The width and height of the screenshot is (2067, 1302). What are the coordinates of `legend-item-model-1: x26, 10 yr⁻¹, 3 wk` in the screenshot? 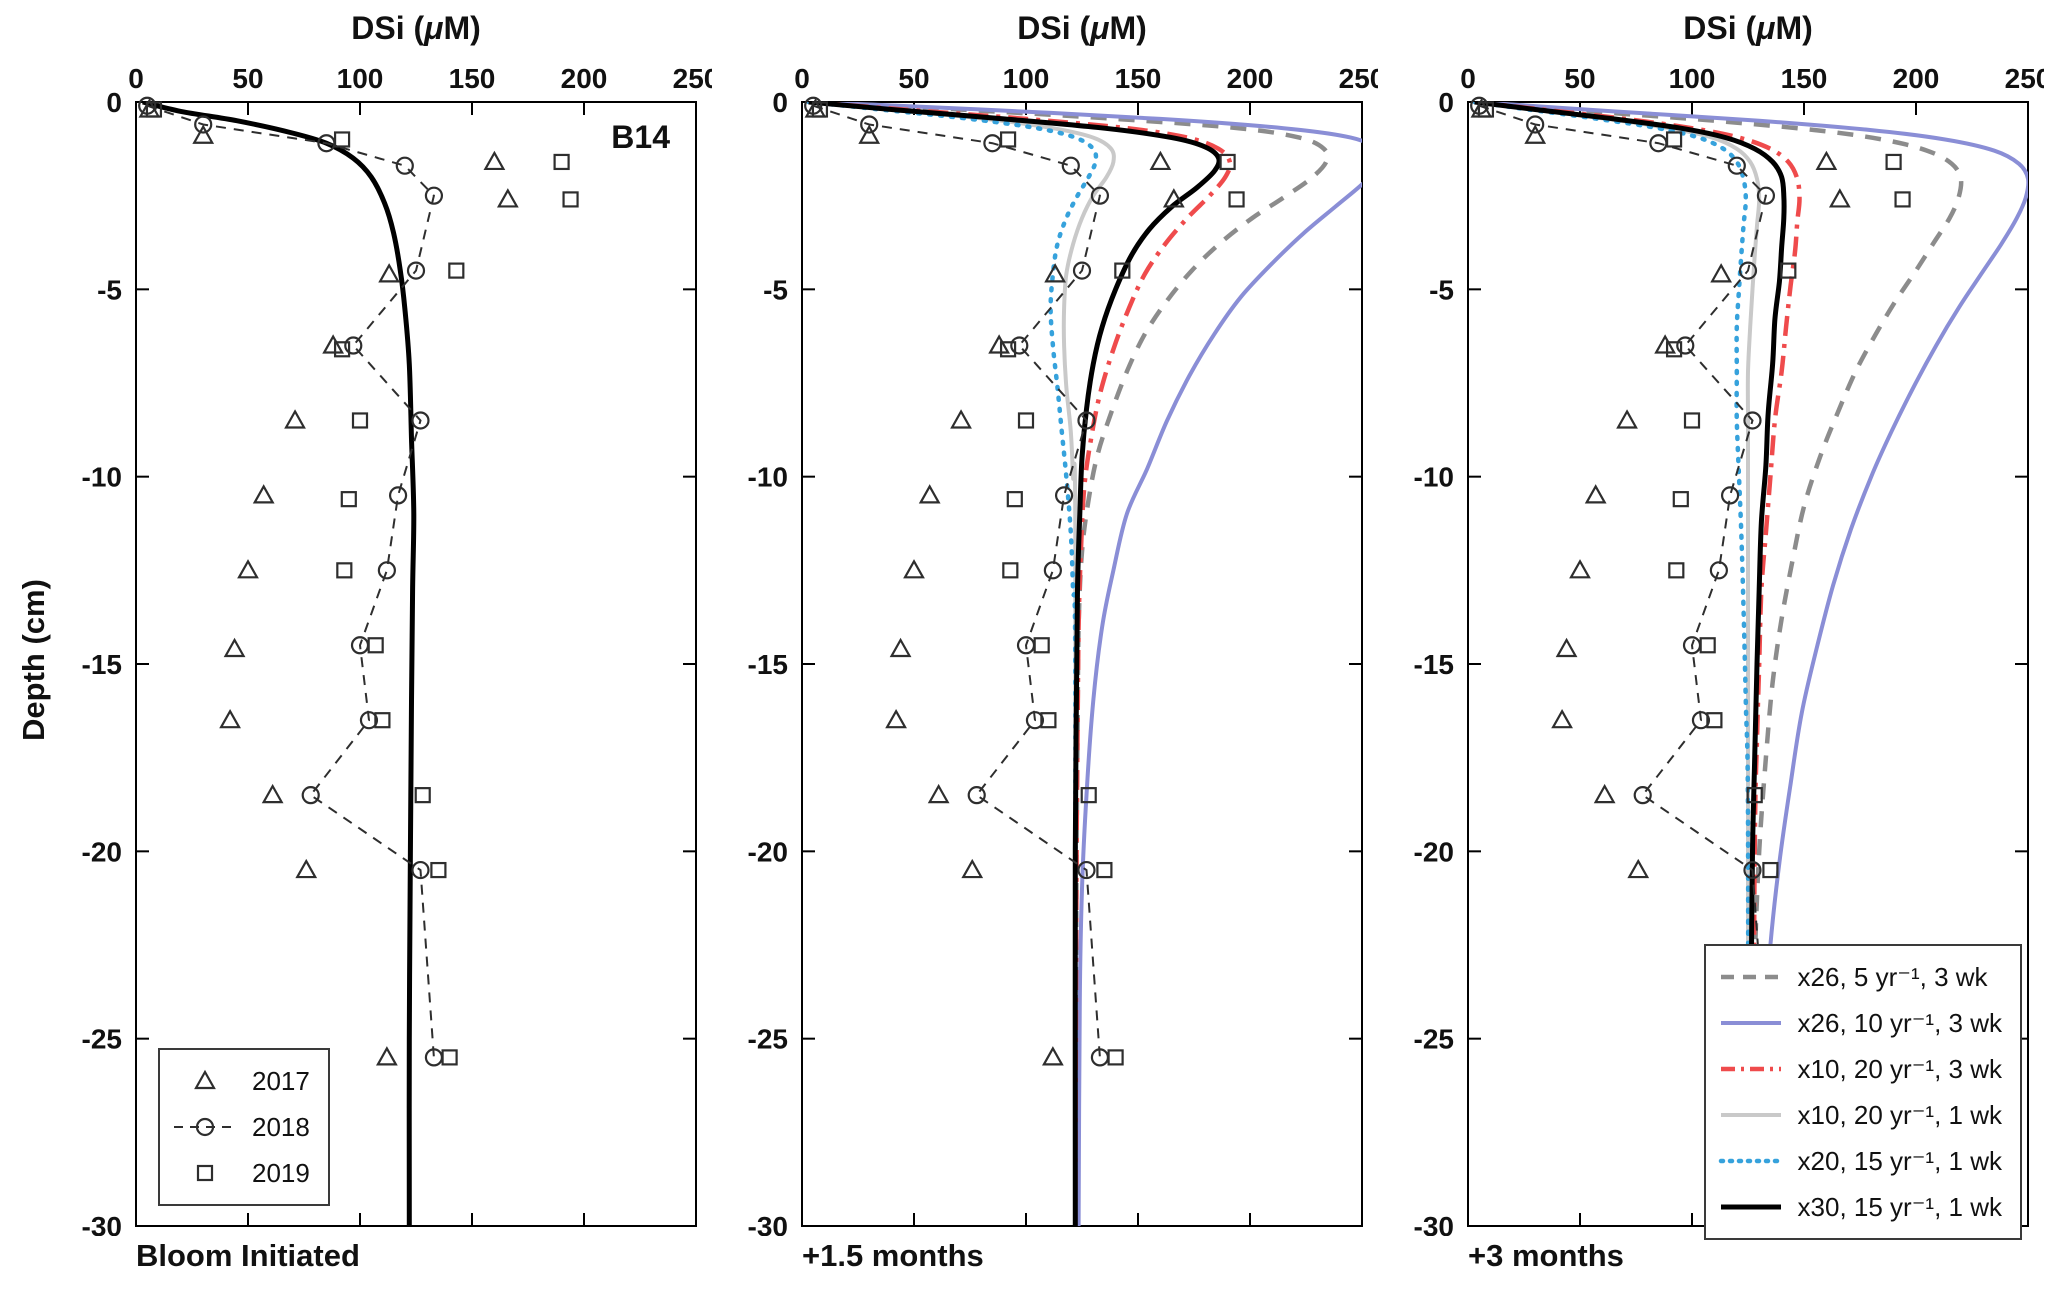 It's located at (1860, 1023).